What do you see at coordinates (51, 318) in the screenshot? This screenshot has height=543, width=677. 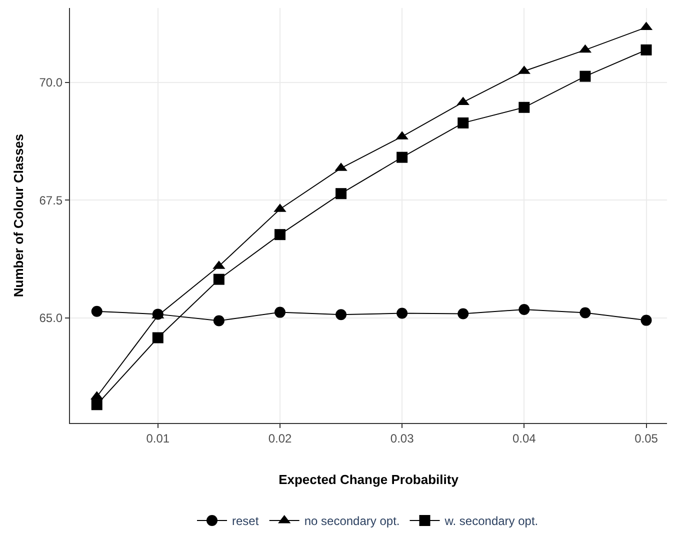 I see `y-tick-label: 65.0` at bounding box center [51, 318].